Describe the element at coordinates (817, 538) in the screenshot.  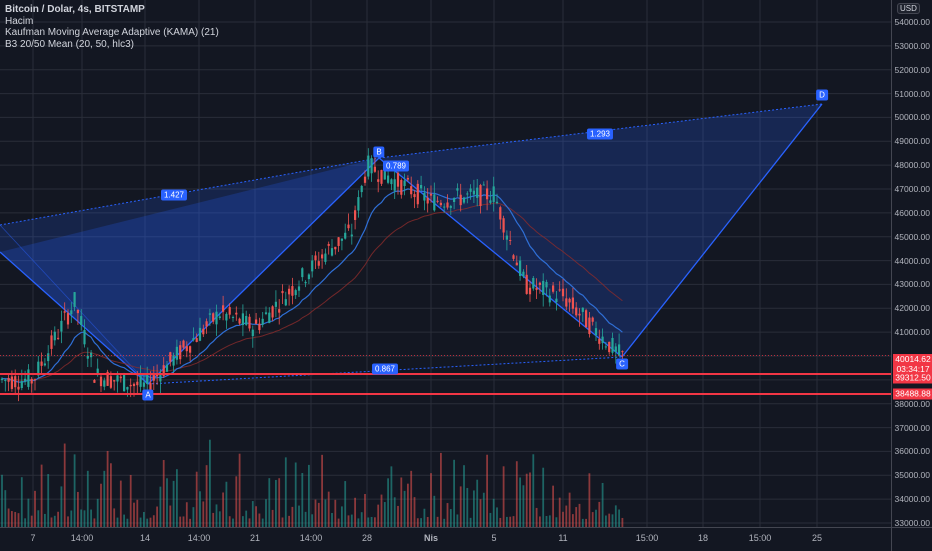
I see `time-tick: 25` at that location.